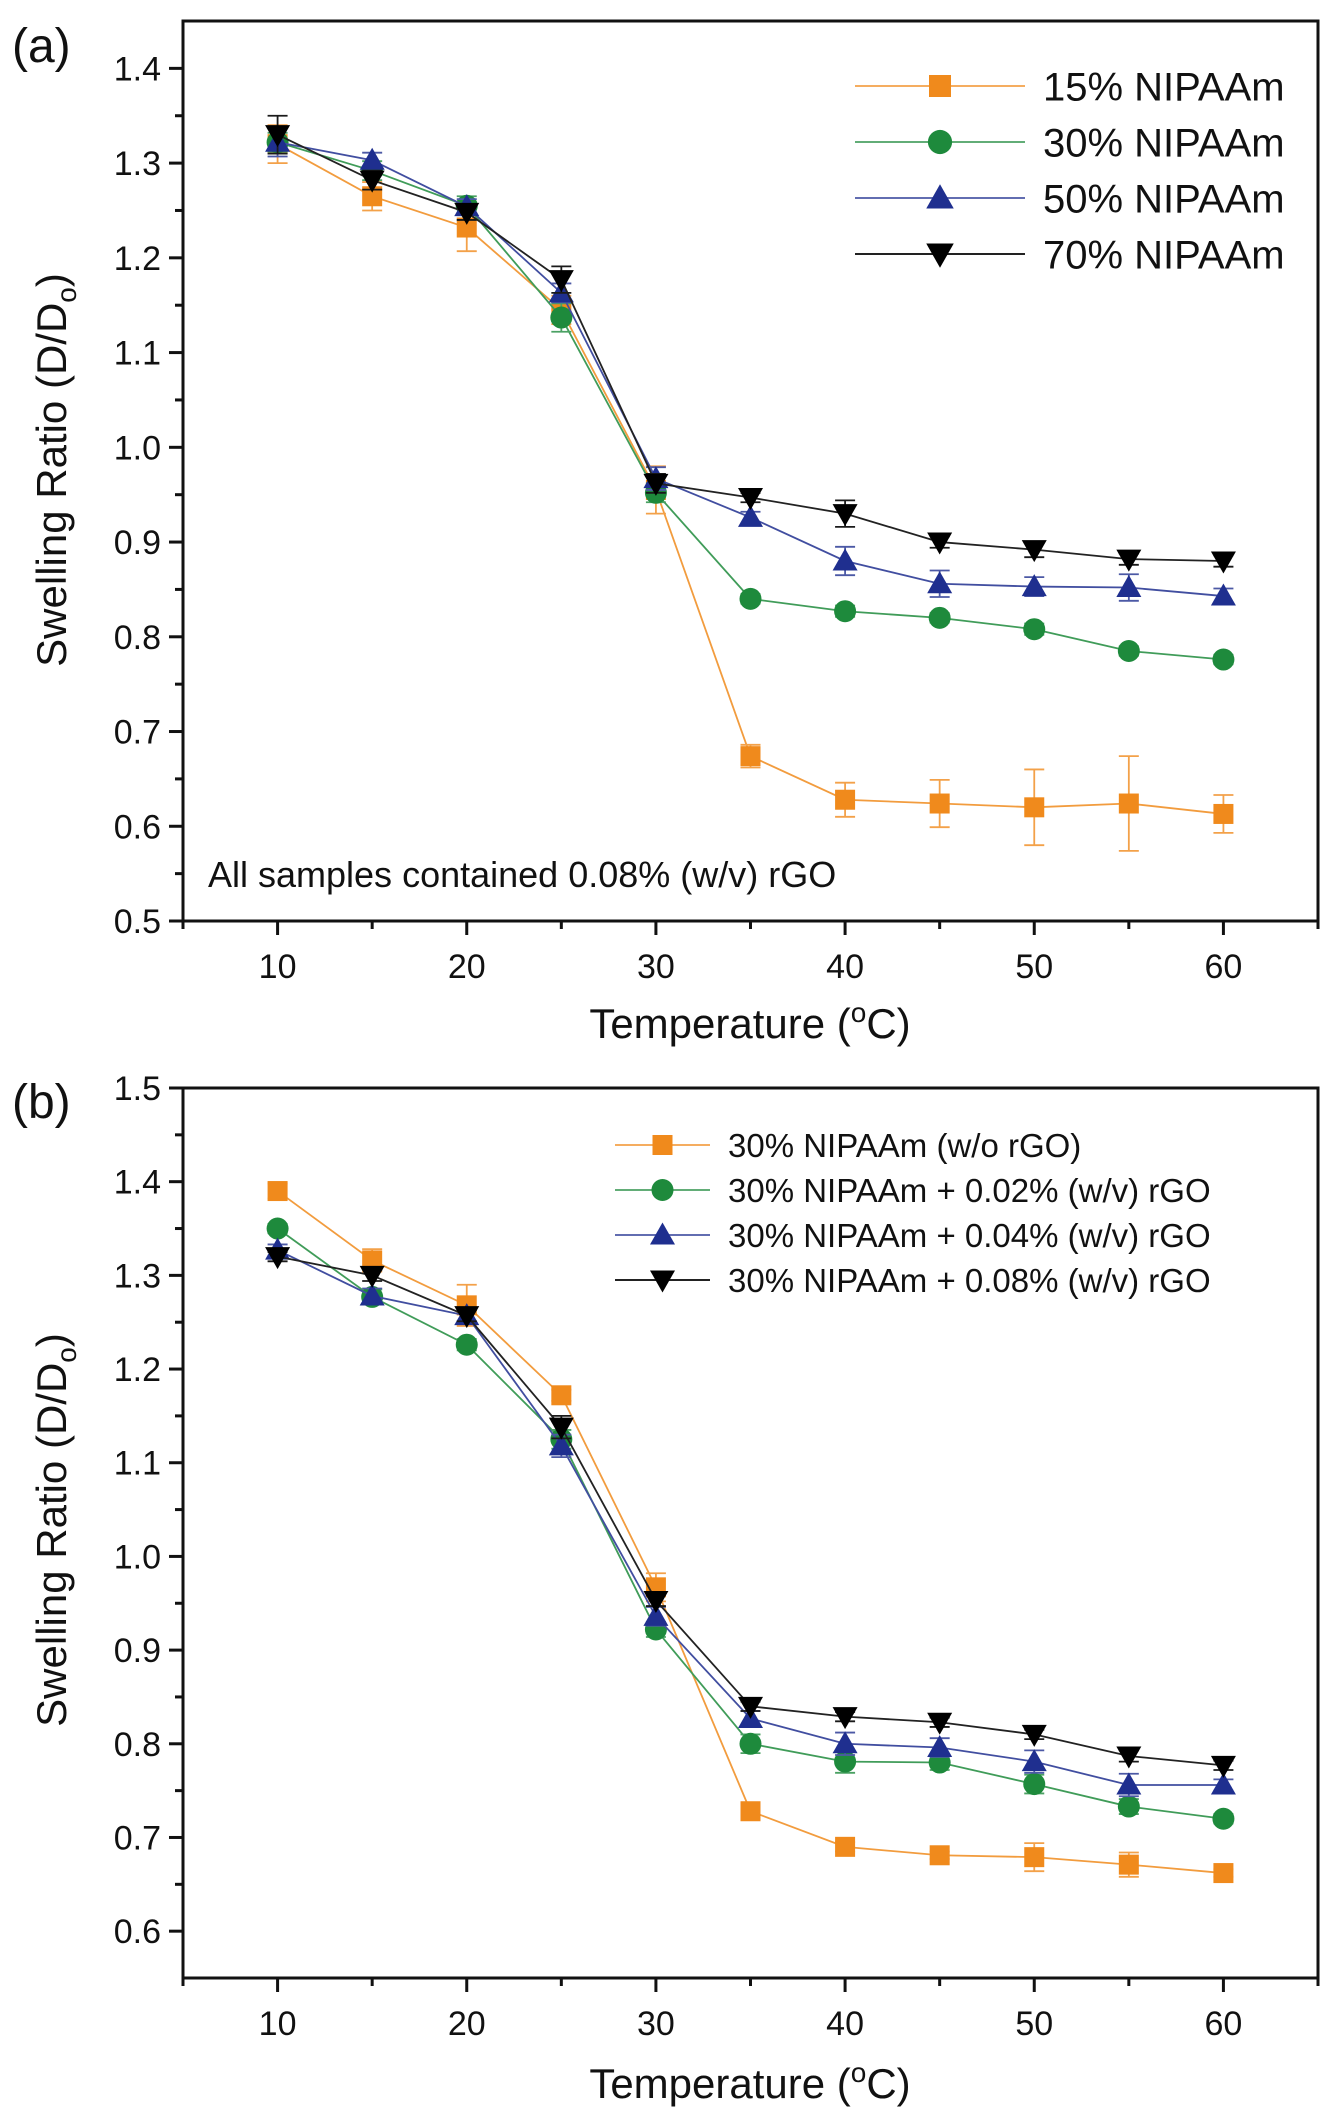 The height and width of the screenshot is (2123, 1339). Describe the element at coordinates (969, 1235) in the screenshot. I see `legend-label: 30% NIPAAm + 0.04% (w/v) rGO` at that location.